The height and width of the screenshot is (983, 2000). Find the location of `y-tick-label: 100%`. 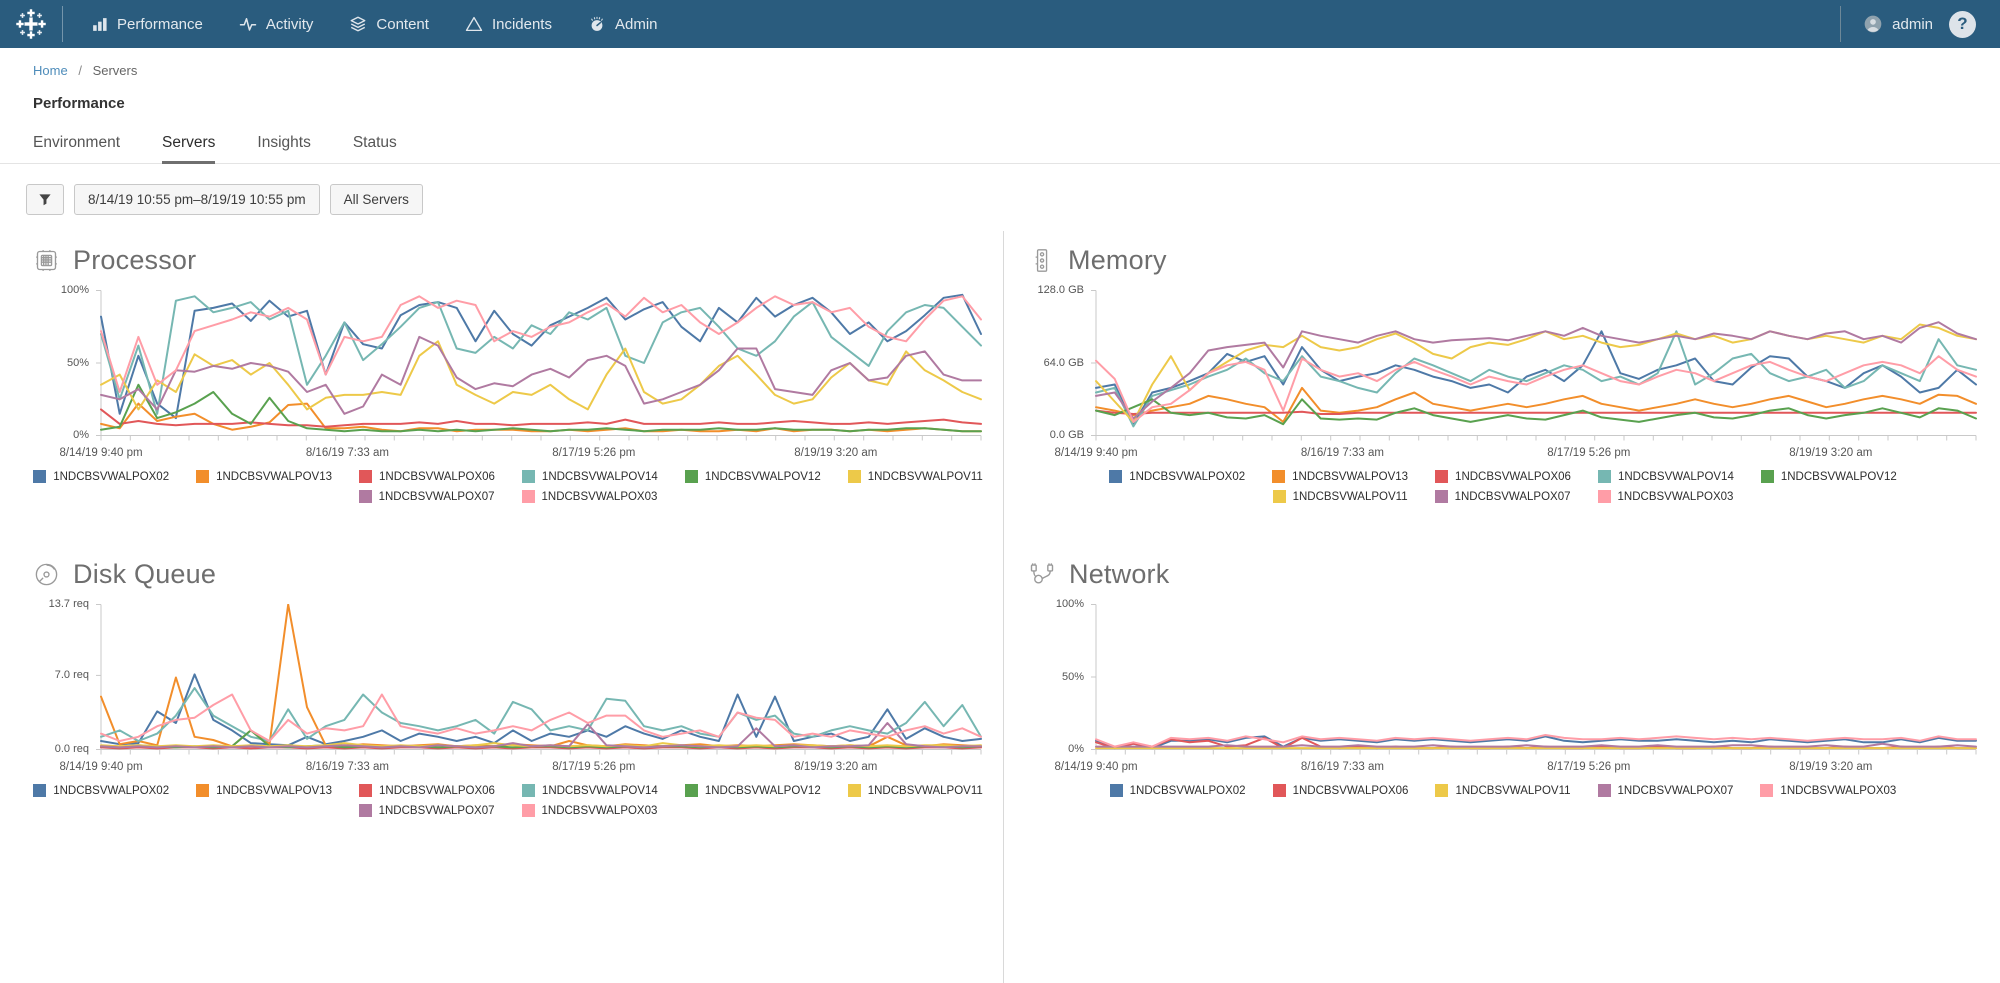

y-tick-label: 100% is located at coordinates (1070, 604).